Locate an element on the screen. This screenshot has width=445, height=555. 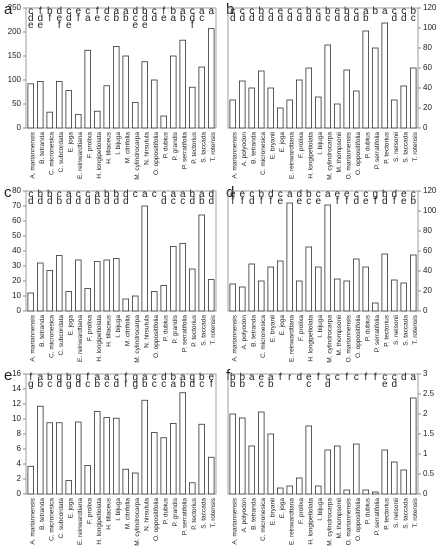
panel-title: d is located at coordinates (230, 192).